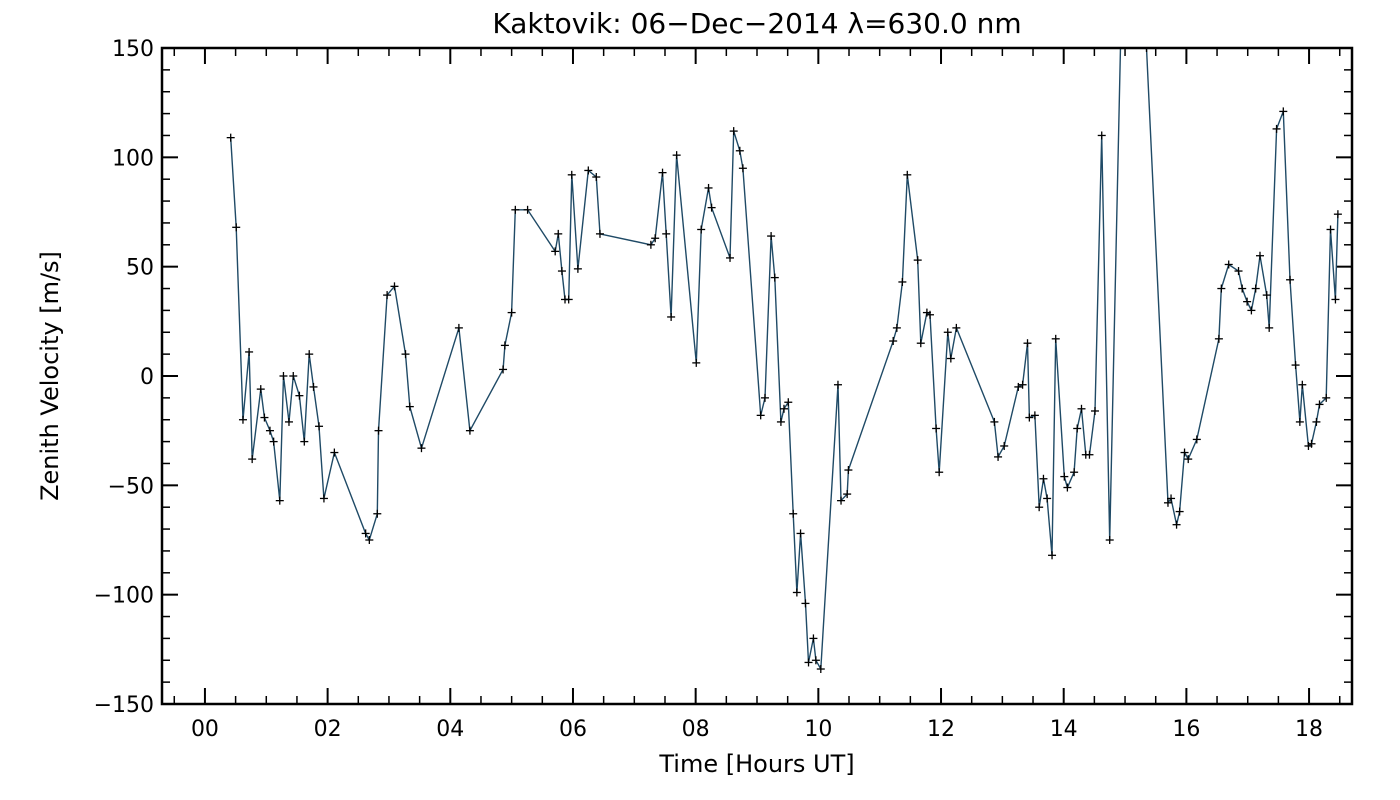 This screenshot has height=800, width=1400. What do you see at coordinates (1309, 729) in the screenshot?
I see `x-tick-label: 18` at bounding box center [1309, 729].